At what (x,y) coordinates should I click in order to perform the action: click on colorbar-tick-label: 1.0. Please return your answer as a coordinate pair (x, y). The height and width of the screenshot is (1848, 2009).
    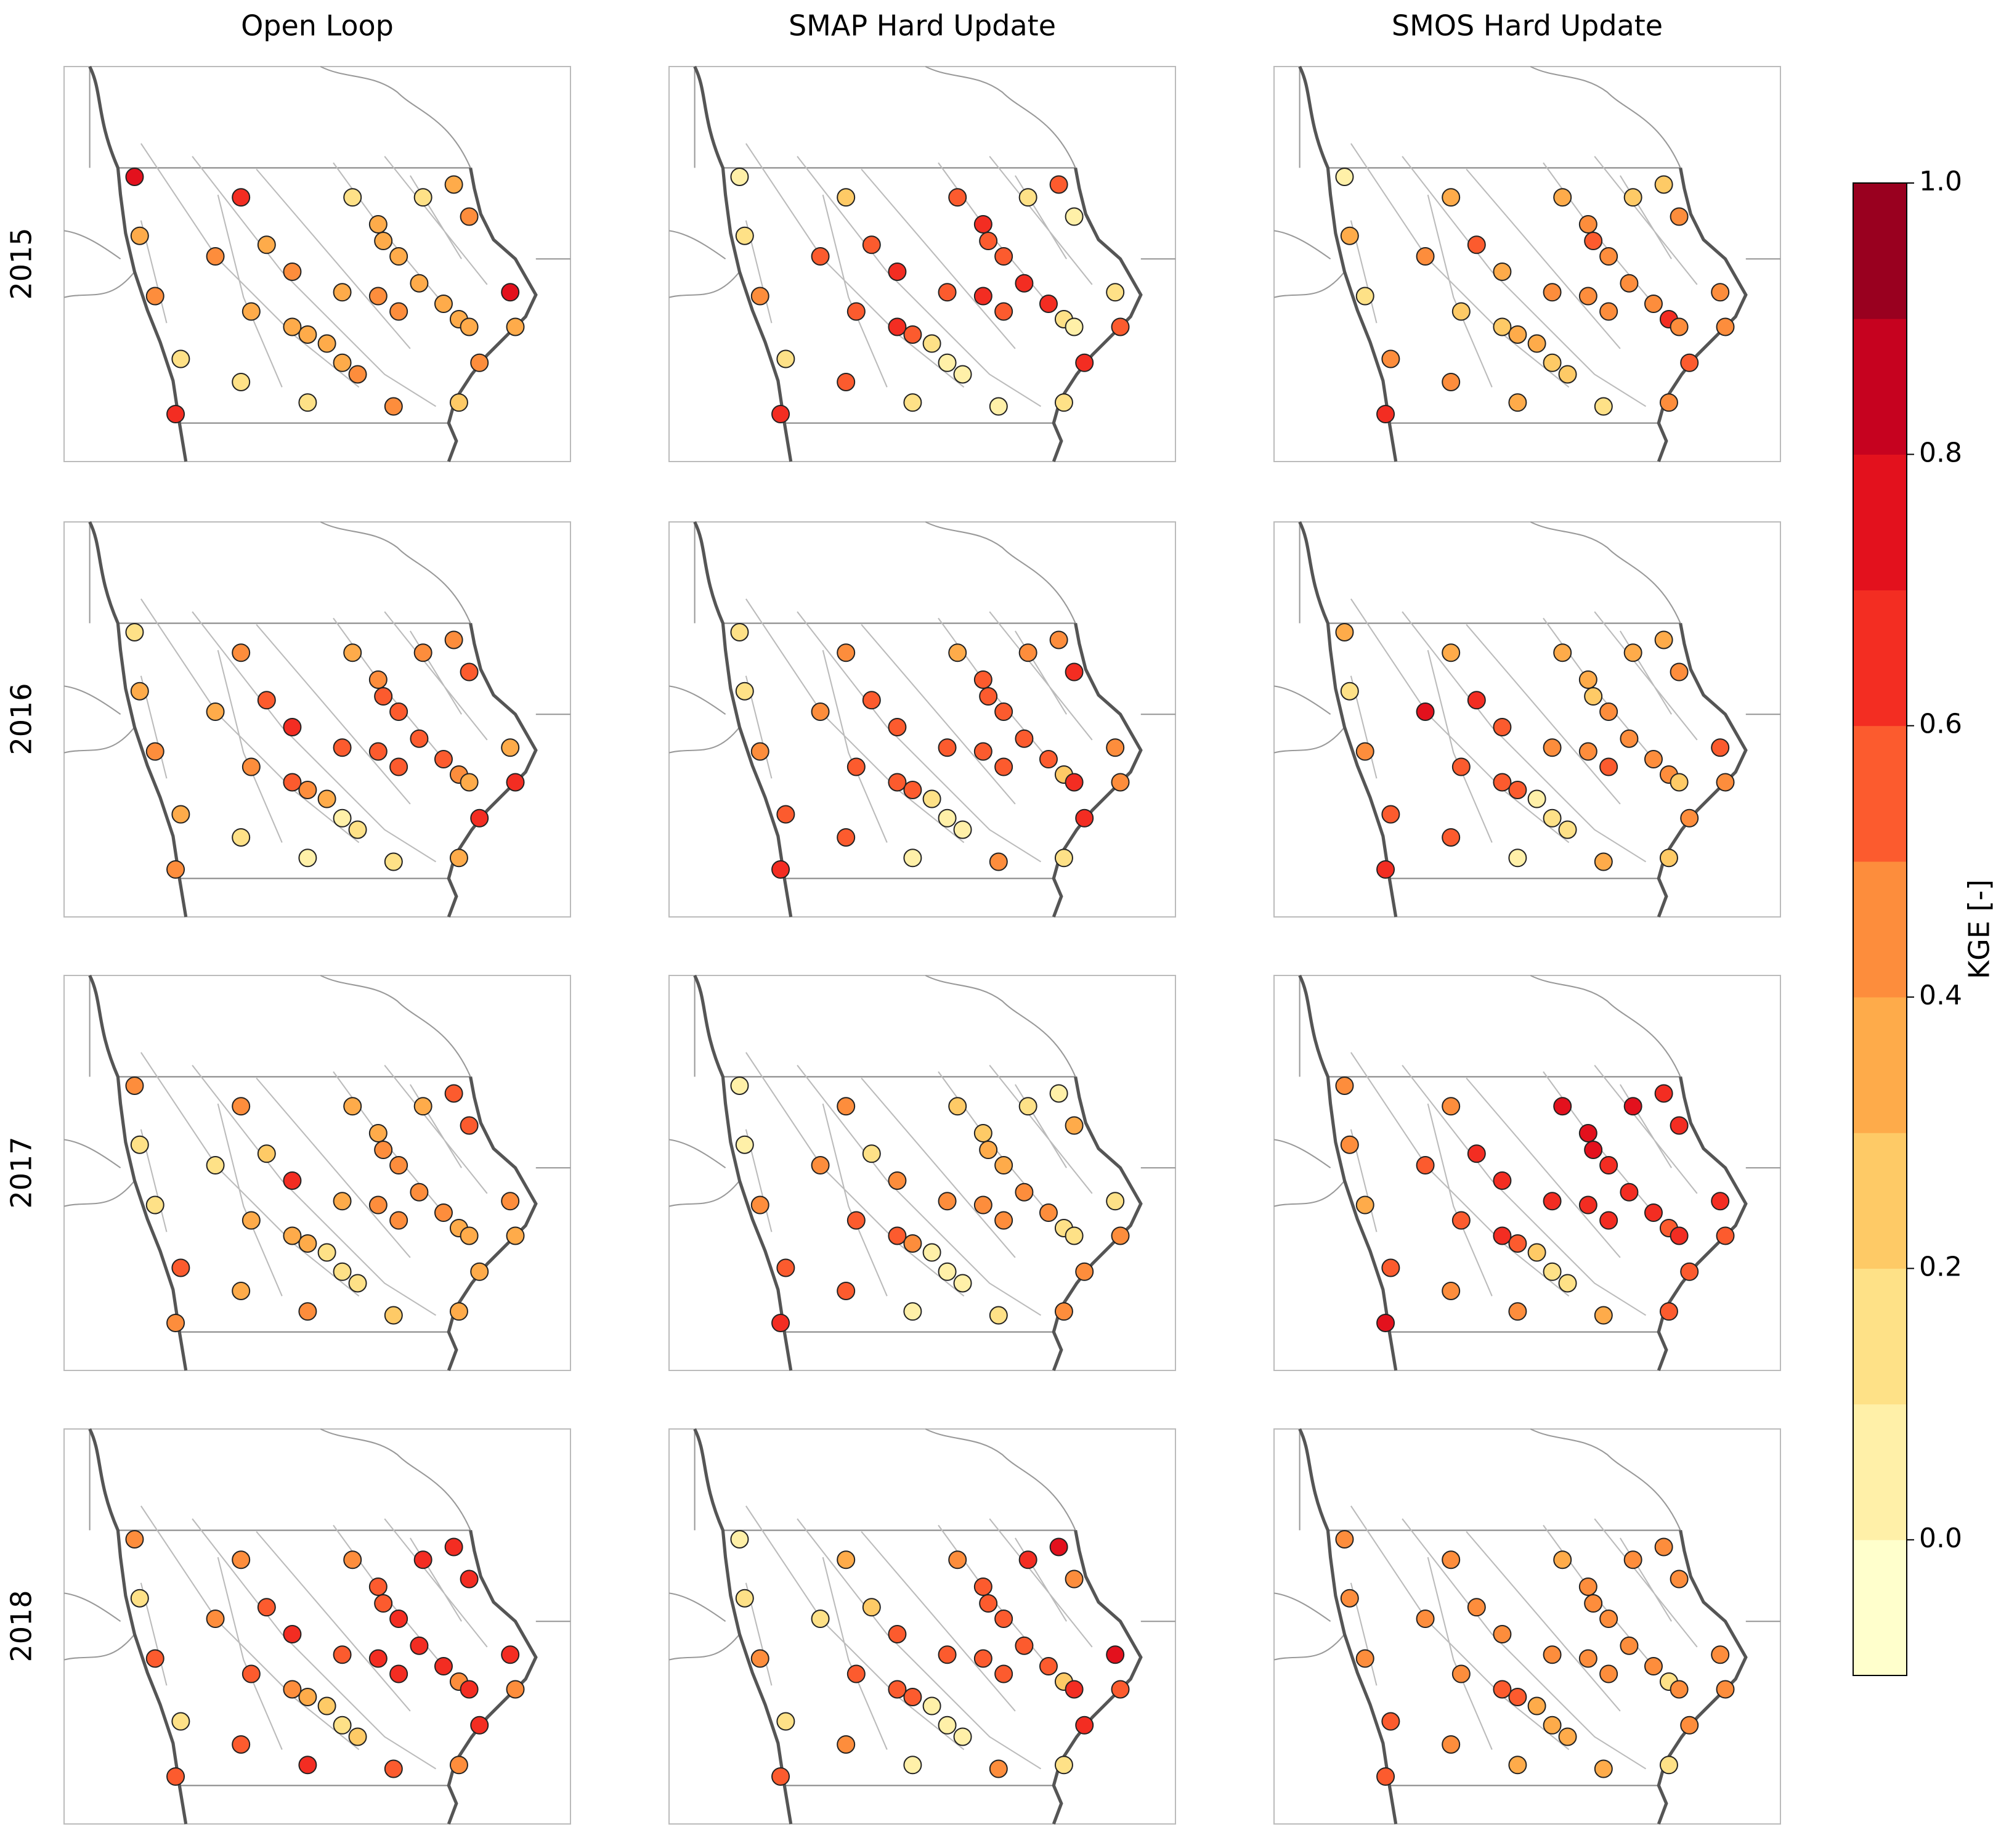
    Looking at the image, I should click on (1940, 181).